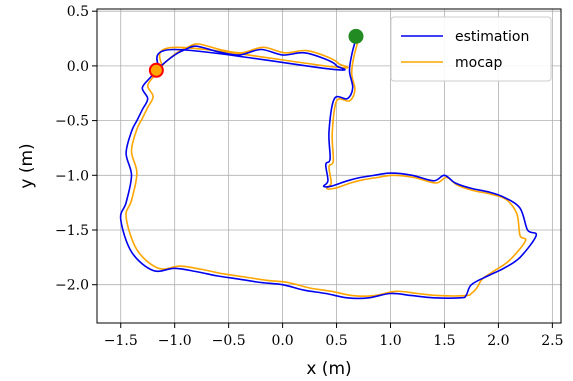 The height and width of the screenshot is (381, 573). I want to click on legend-label-mocap: mocap, so click(478, 63).